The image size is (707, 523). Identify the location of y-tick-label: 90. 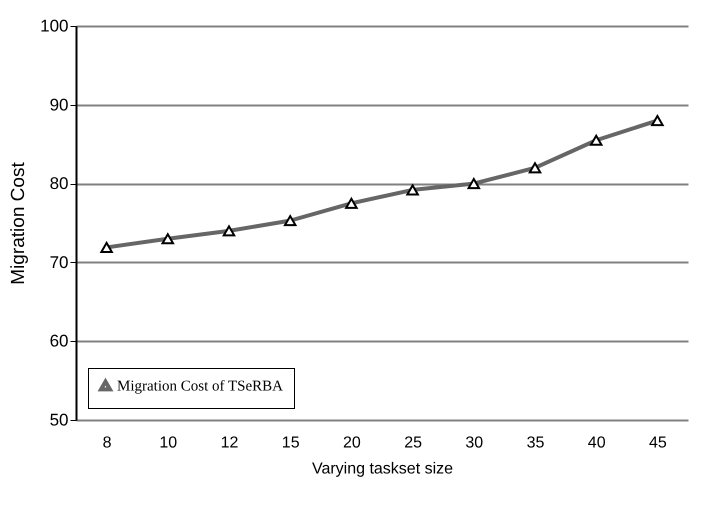
(59, 104).